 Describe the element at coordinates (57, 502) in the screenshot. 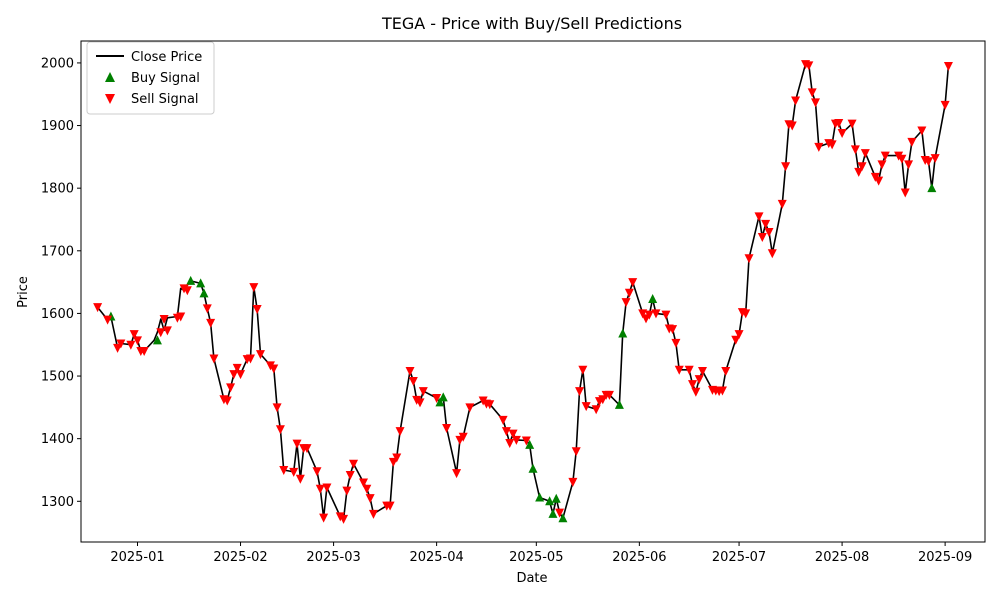

I see `y-tick-label: 1300` at that location.